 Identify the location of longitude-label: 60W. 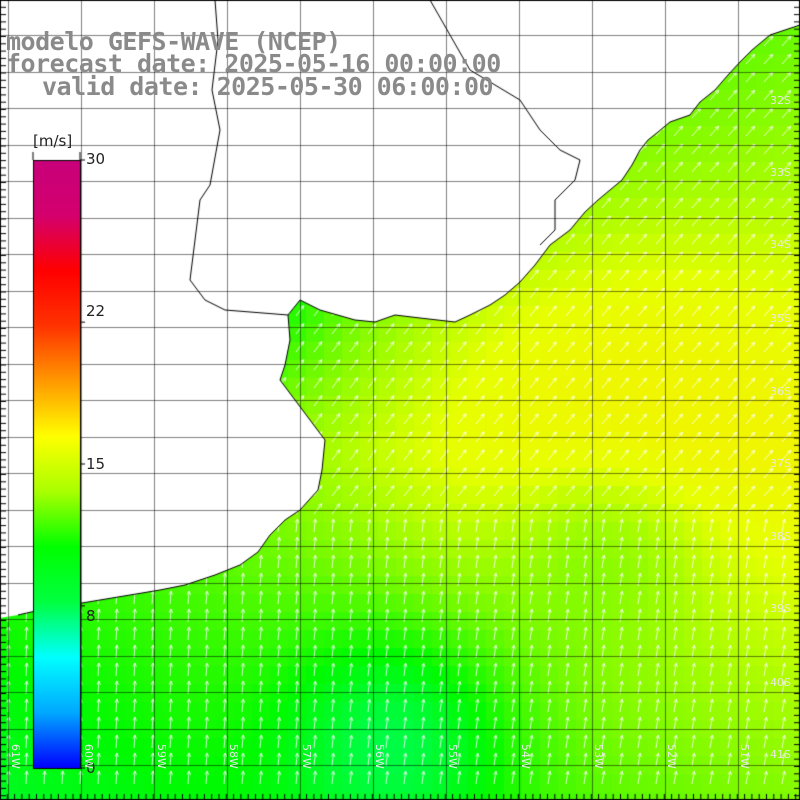
(88, 756).